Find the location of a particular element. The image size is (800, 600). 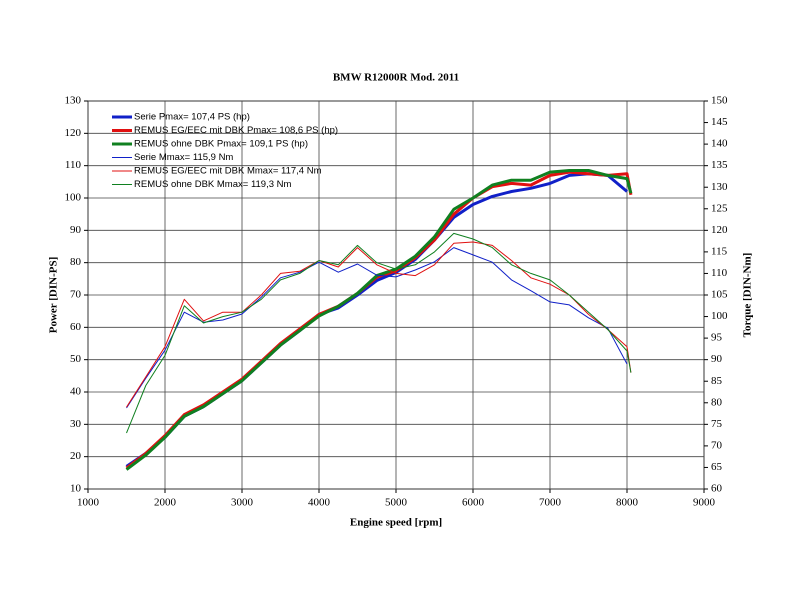

x-tick-label: 3000 is located at coordinates (242, 503).